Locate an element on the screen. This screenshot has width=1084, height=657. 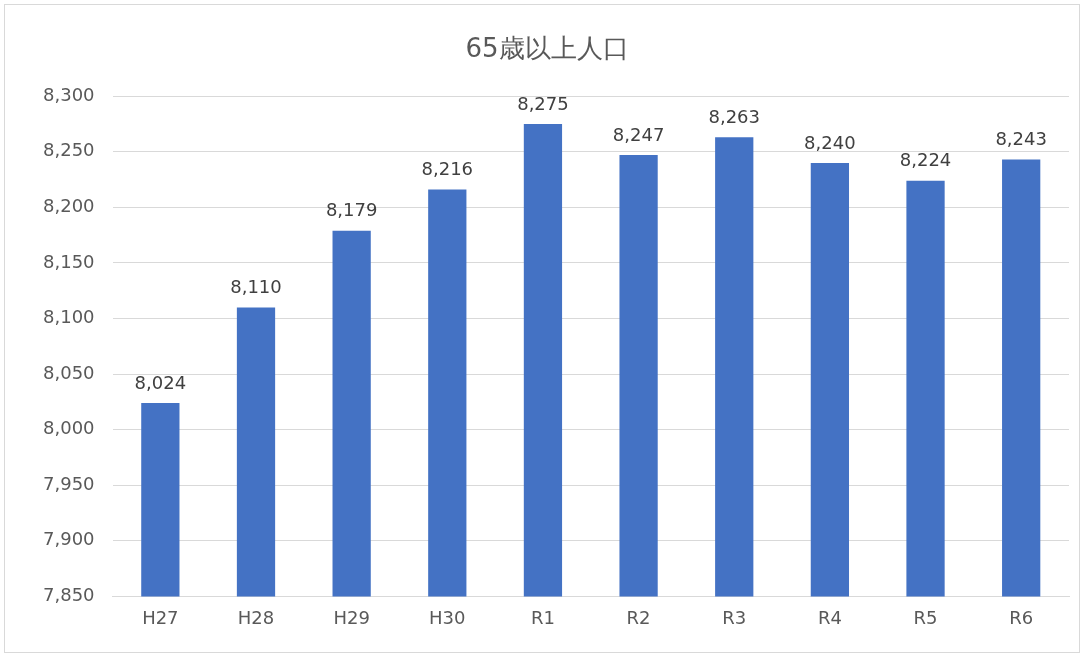
x-tick-label: R2 is located at coordinates (638, 617).